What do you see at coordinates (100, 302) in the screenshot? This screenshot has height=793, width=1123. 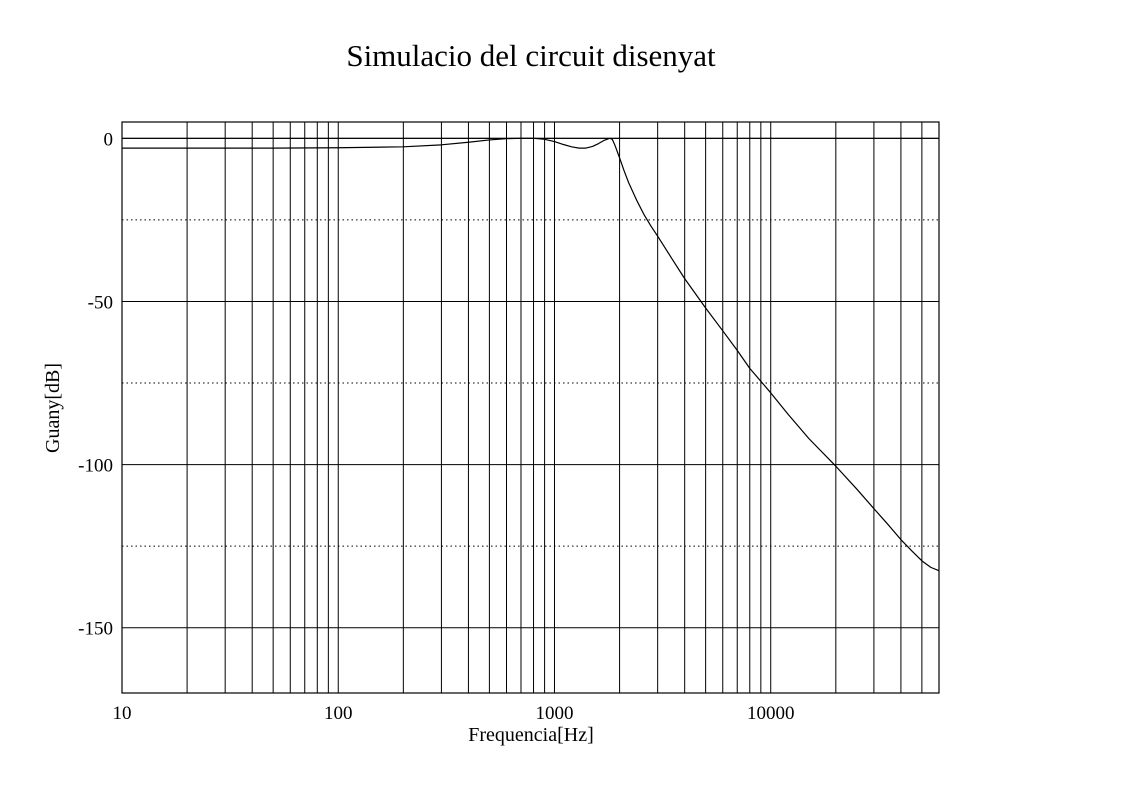 I see `y-tick-label: -50` at bounding box center [100, 302].